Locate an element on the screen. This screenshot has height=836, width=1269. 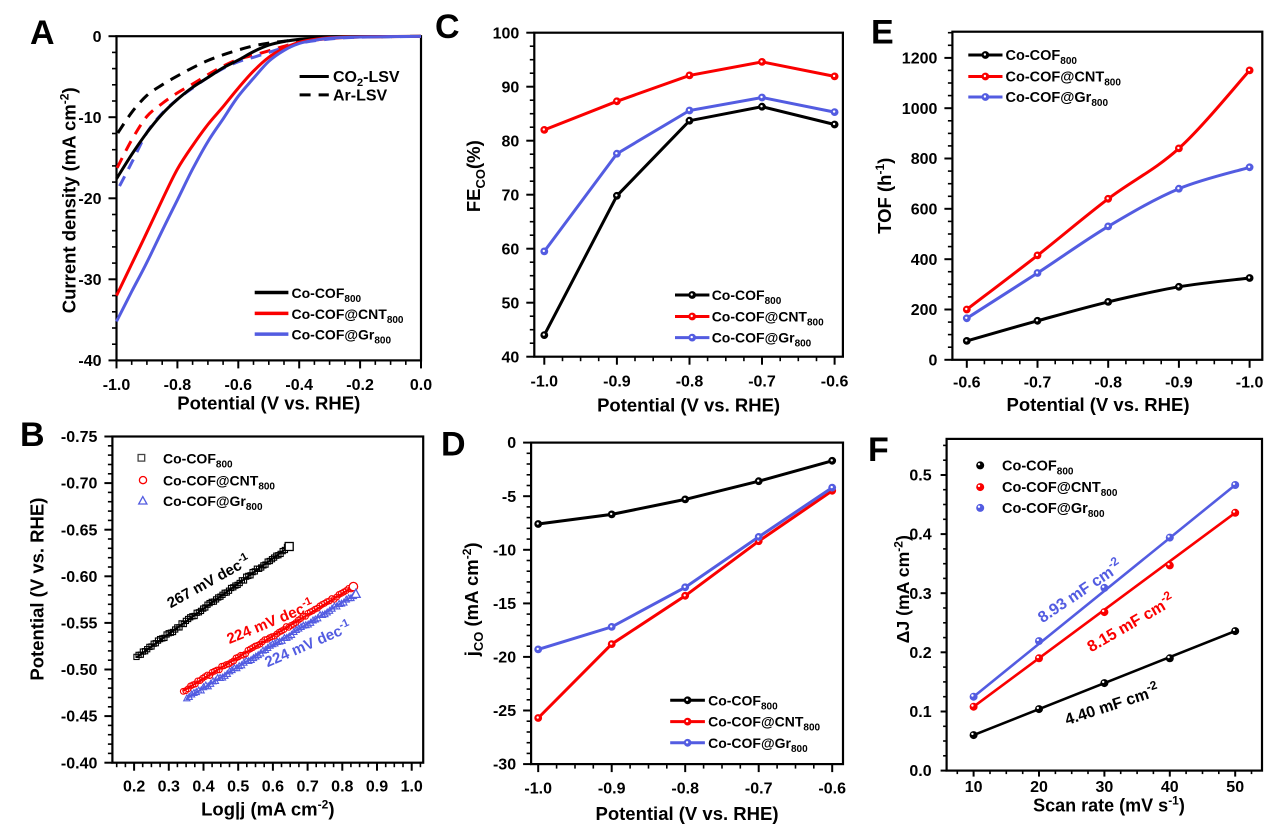
svg-text: 200 is located at coordinates (924, 310).